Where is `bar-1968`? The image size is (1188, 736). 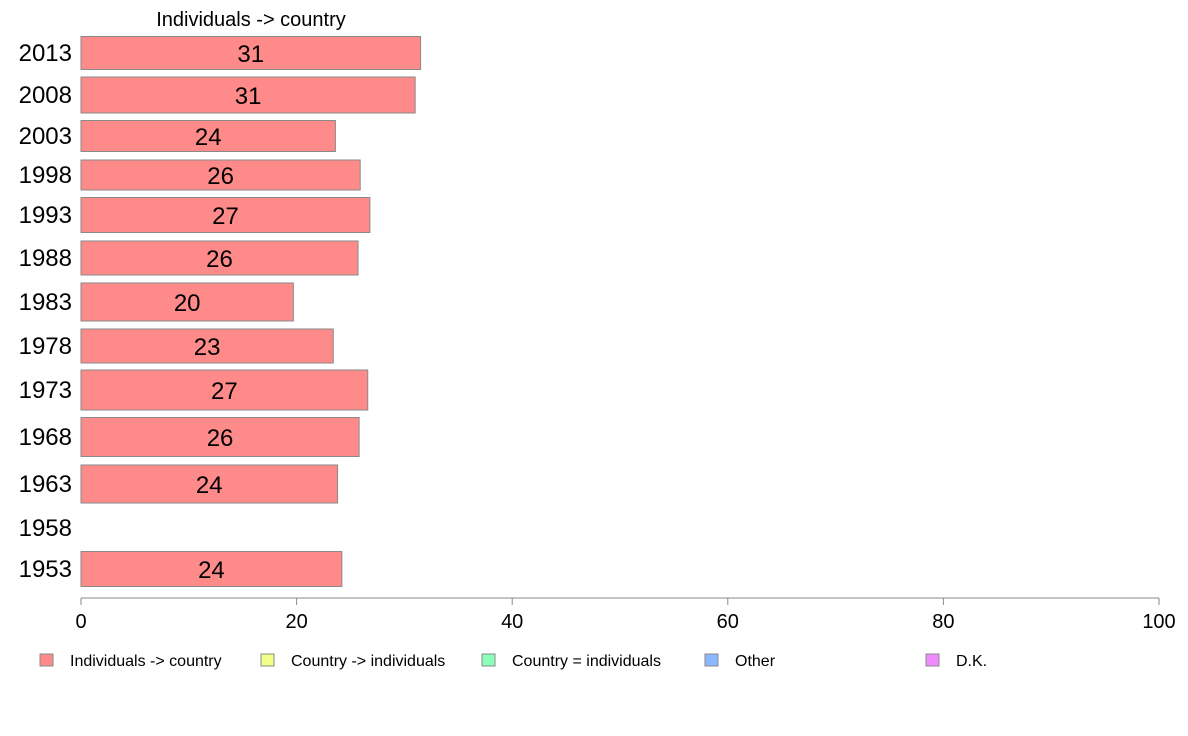 bar-1968 is located at coordinates (220, 437).